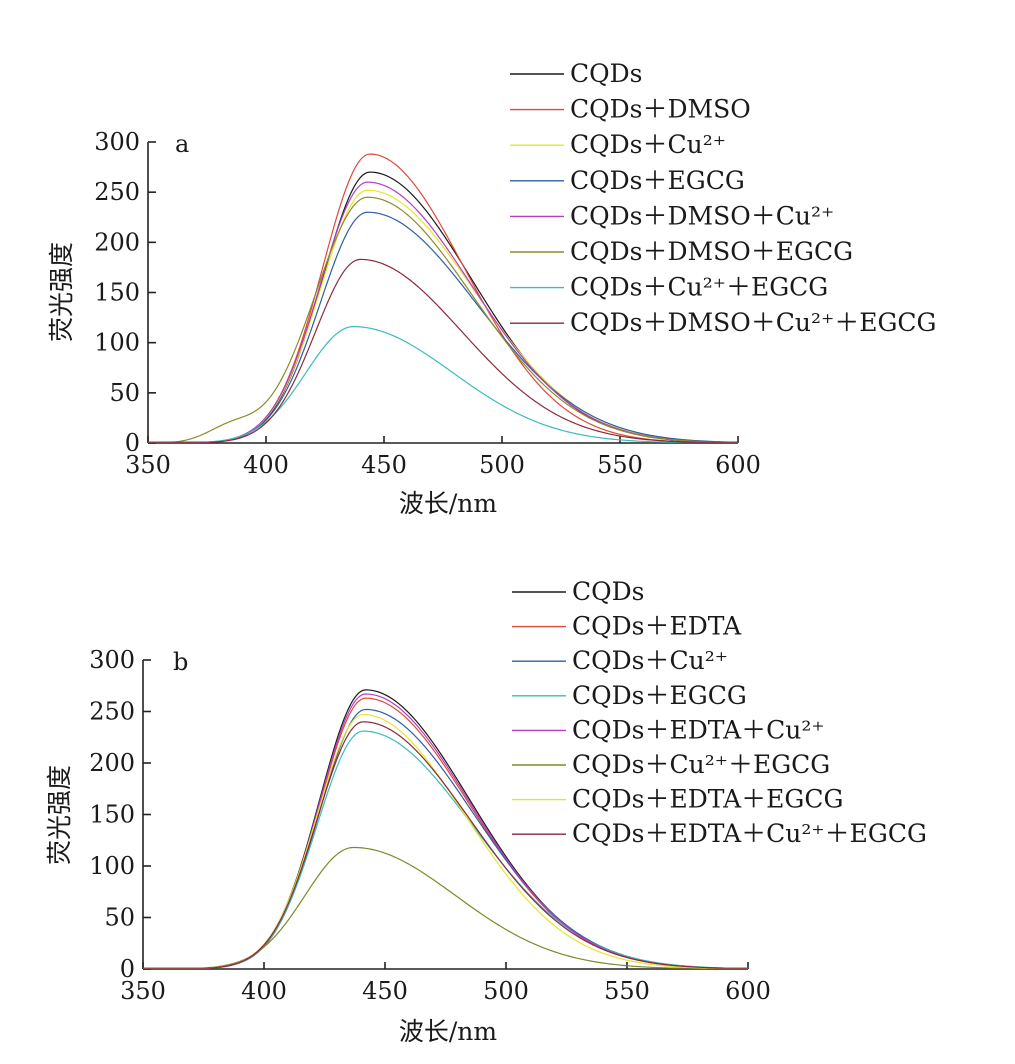  Describe the element at coordinates (124, 393) in the screenshot. I see `panel-a-y-tick-label: 50` at that location.